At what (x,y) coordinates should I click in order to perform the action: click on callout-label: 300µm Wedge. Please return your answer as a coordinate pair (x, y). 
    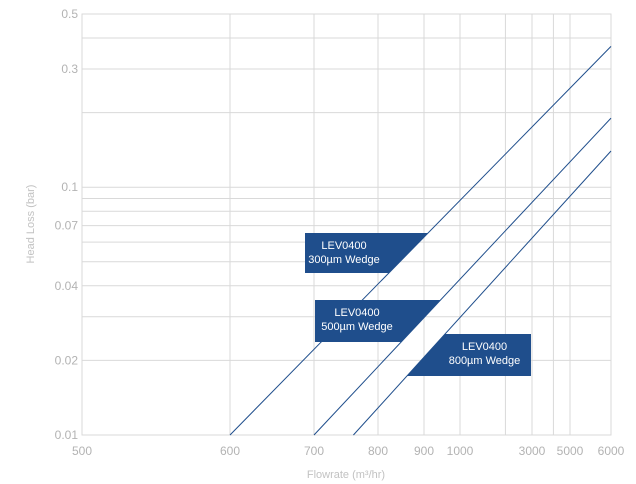
    Looking at the image, I should click on (344, 260).